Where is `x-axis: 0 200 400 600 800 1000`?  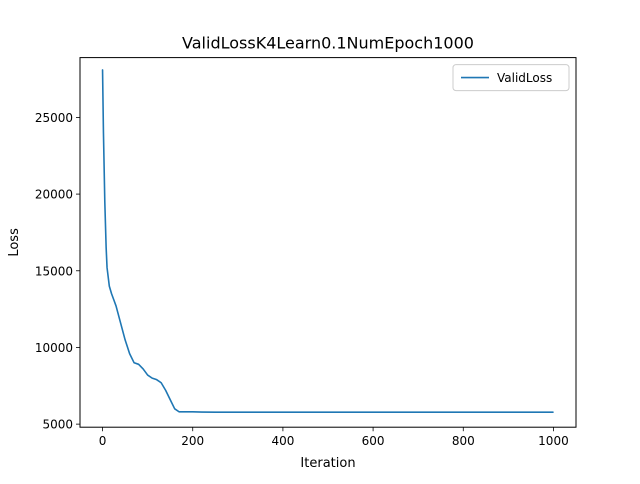 x-axis: 0 200 400 600 800 1000 is located at coordinates (334, 437).